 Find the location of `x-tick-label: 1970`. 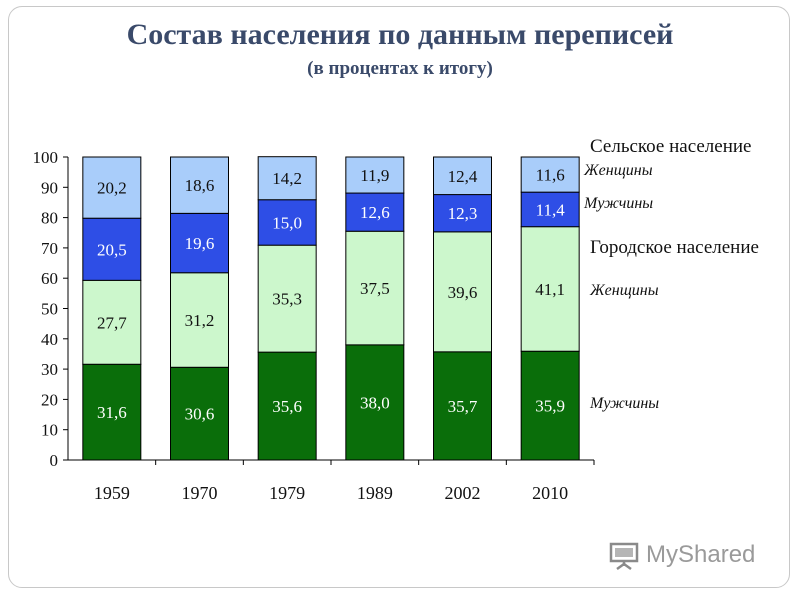

x-tick-label: 1970 is located at coordinates (200, 493).